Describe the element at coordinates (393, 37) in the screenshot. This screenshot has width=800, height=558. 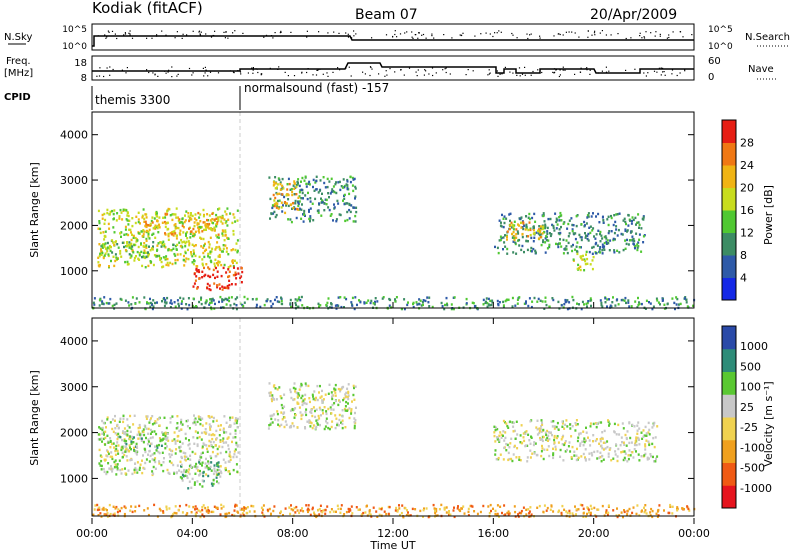
I see `nsky-strip-frame` at that location.